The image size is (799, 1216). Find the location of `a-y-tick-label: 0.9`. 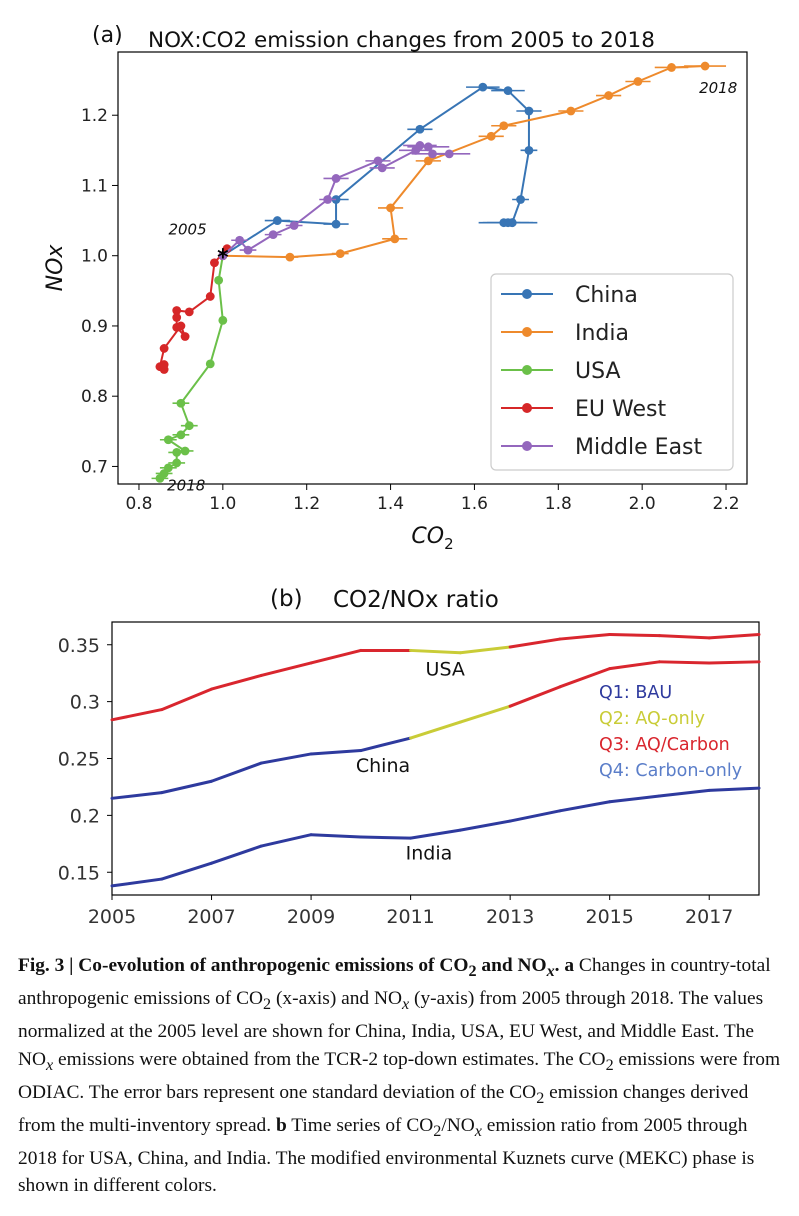

a-y-tick-label: 0.9 is located at coordinates (94, 327).